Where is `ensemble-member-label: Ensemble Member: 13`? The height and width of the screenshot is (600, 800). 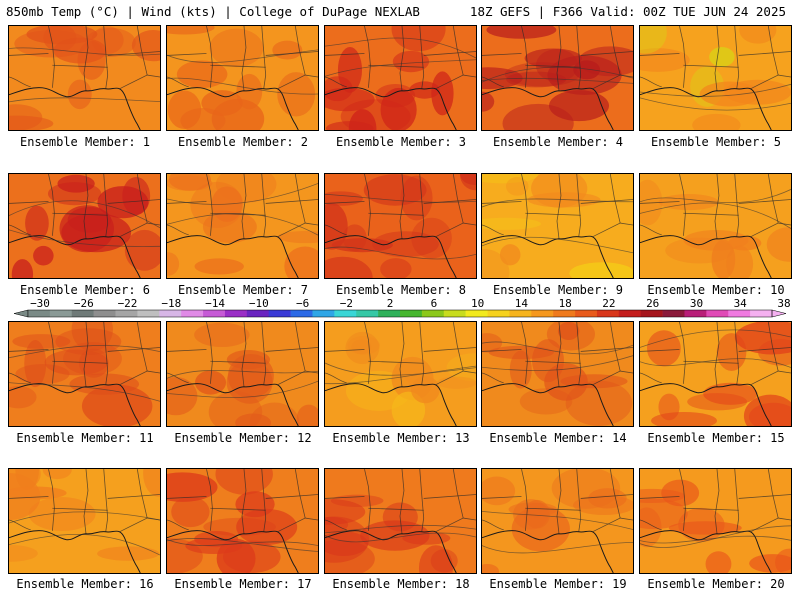
ensemble-member-label: Ensemble Member: 13 is located at coordinates (401, 438).